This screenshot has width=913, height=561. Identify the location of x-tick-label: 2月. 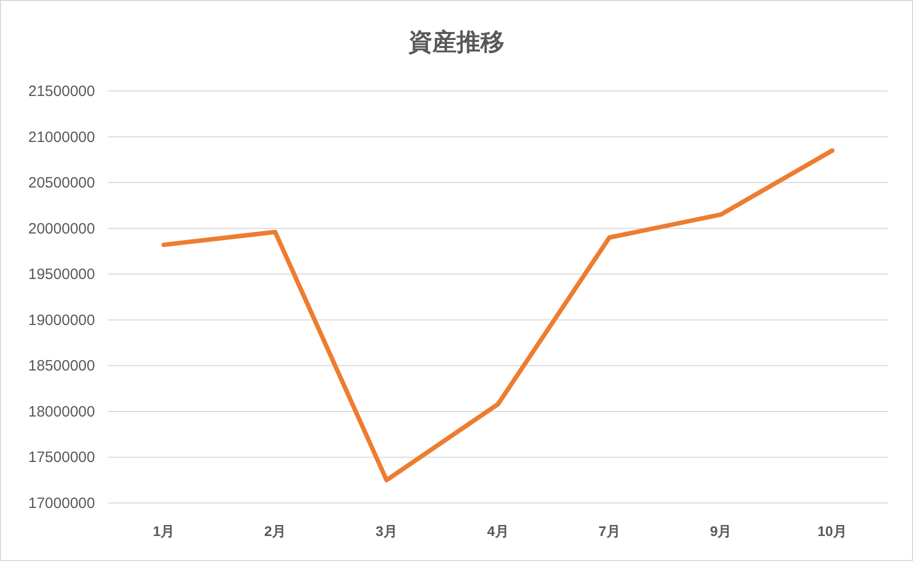
(275, 531).